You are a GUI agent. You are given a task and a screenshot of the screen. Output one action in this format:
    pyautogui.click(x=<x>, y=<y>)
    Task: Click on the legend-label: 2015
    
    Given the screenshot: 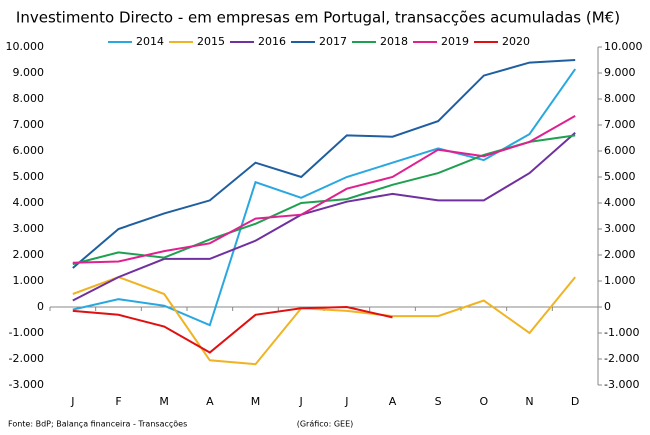 What is the action you would take?
    pyautogui.click(x=211, y=41)
    